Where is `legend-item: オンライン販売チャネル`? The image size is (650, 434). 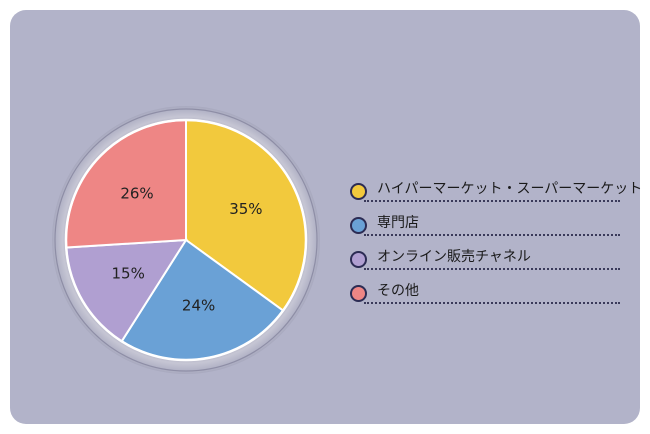
legend-item: オンライン販売チャネル is located at coordinates (485, 265).